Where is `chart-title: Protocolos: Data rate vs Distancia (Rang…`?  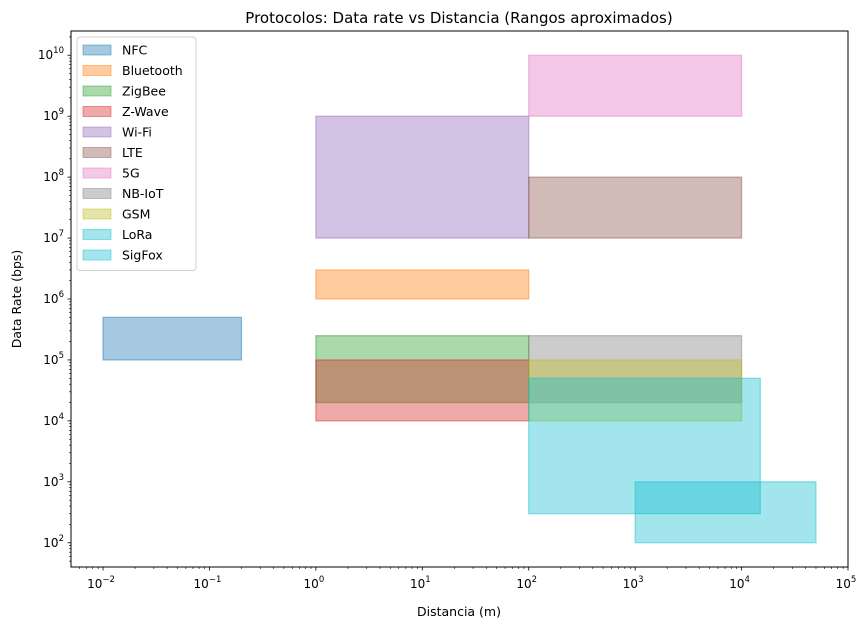 chart-title: Protocolos: Data rate vs Distancia (Rang… is located at coordinates (458, 18).